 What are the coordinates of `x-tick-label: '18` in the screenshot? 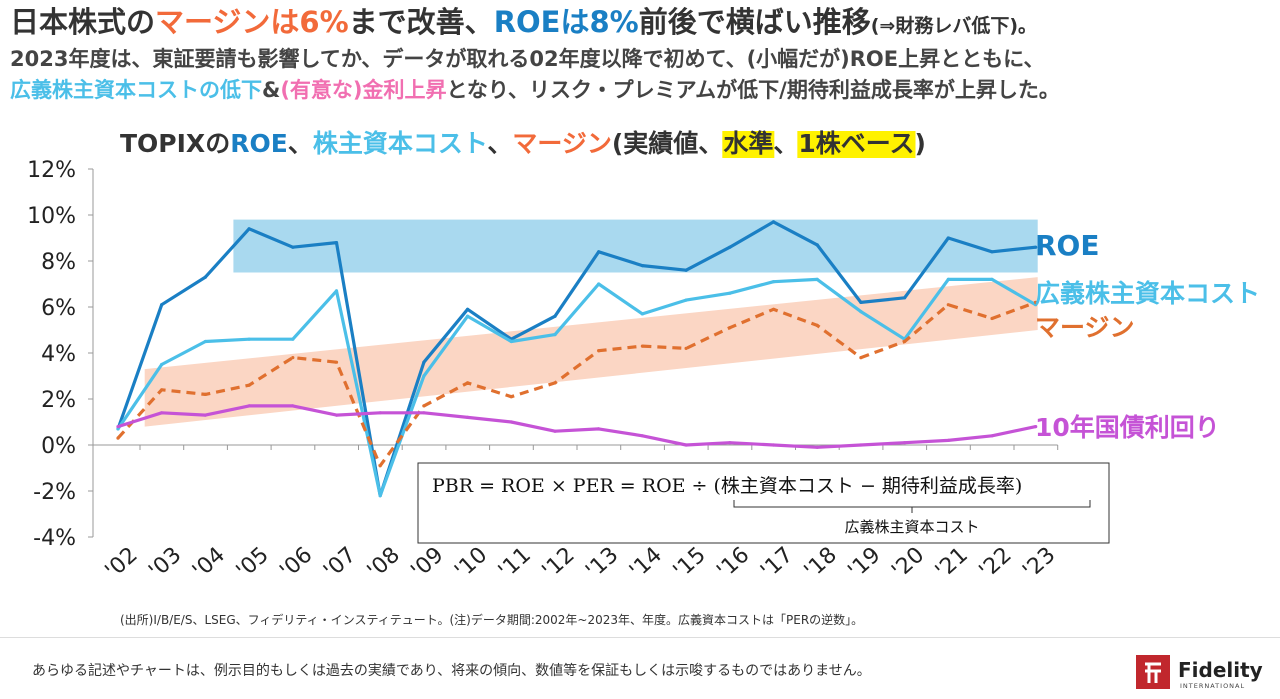 It's located at (821, 562).